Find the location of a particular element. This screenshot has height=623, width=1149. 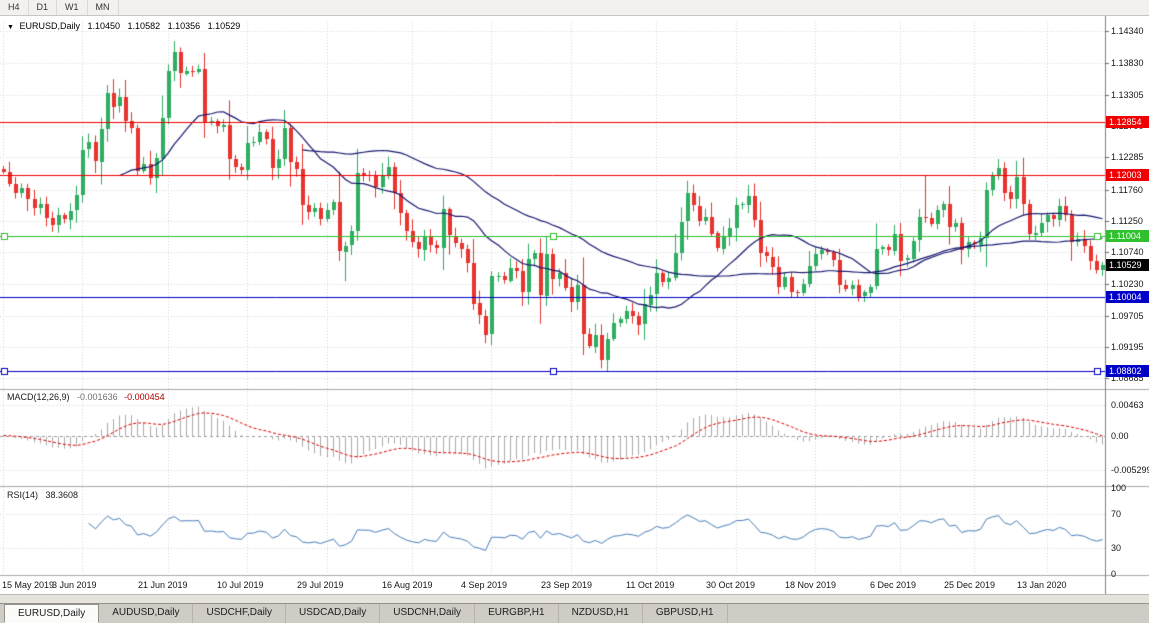

ohlc-close: 1.10529 is located at coordinates (224, 26).